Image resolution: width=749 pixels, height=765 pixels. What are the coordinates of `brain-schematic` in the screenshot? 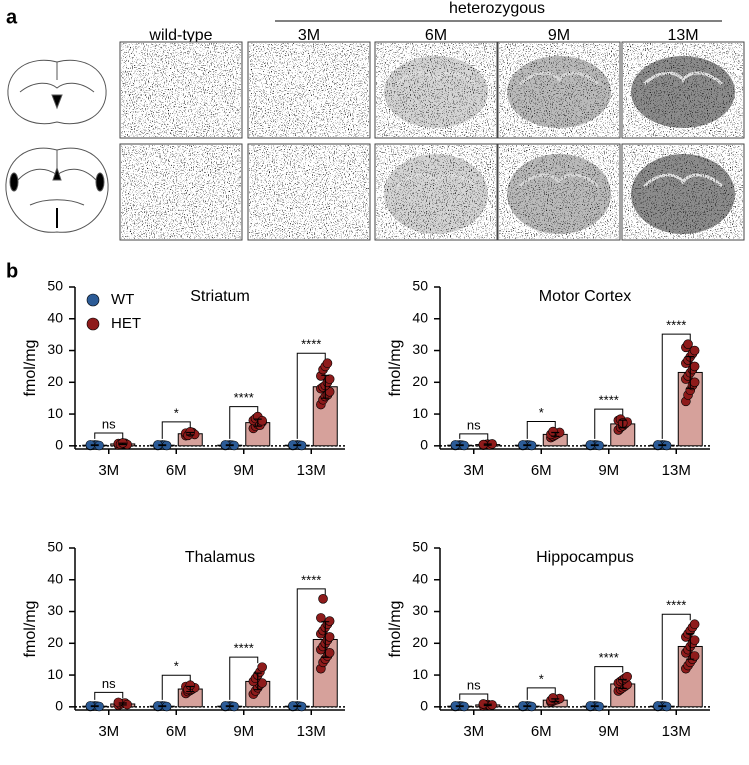 It's located at (57, 146).